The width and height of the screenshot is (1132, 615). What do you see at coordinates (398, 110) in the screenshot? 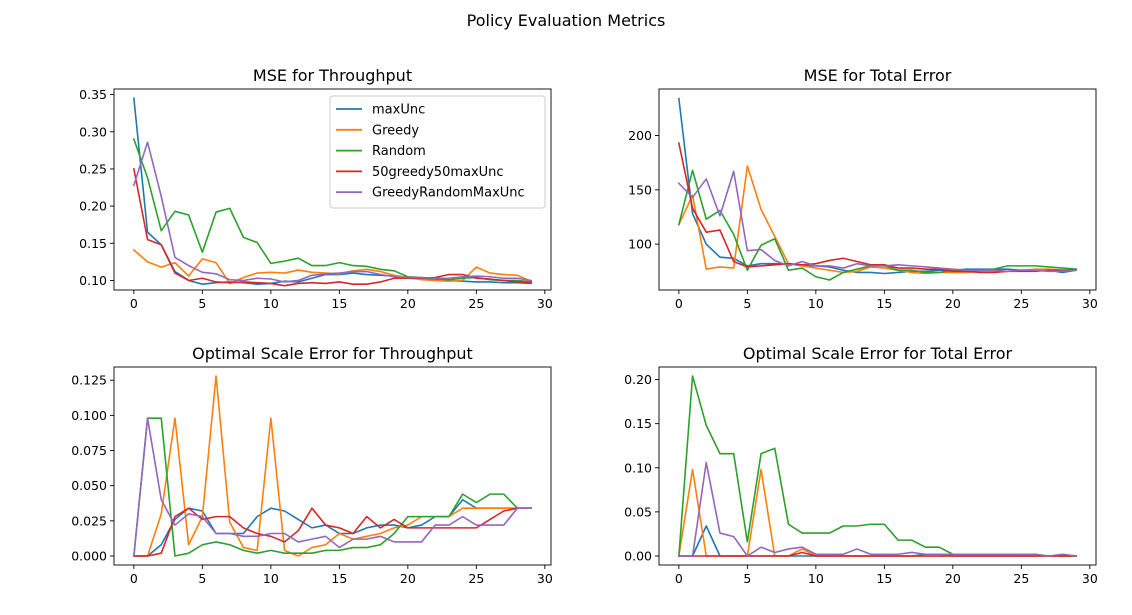
I see `legend-label: maxUnc` at bounding box center [398, 110].